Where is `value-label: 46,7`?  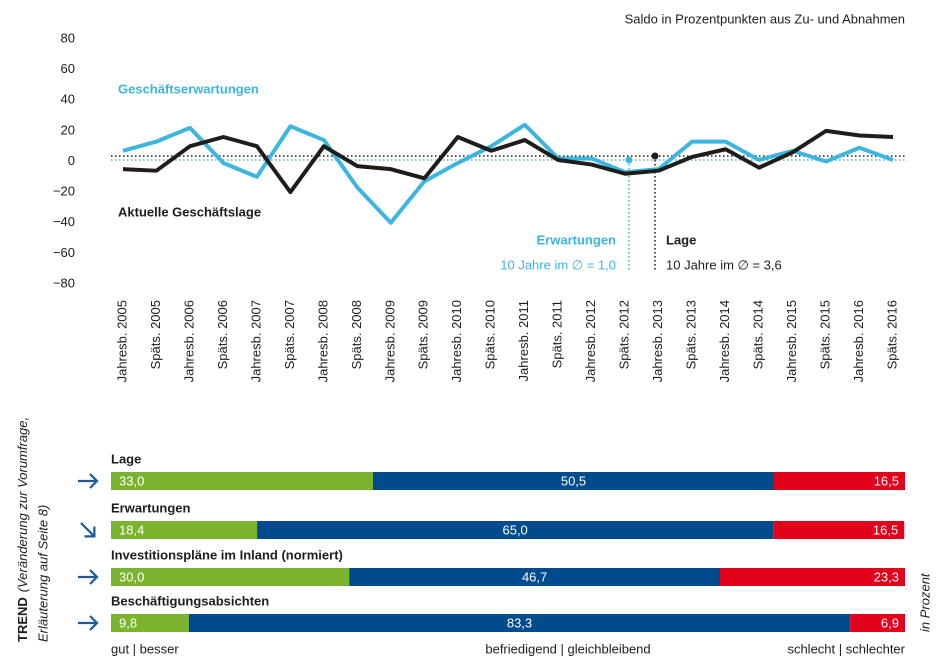
value-label: 46,7 is located at coordinates (534, 576).